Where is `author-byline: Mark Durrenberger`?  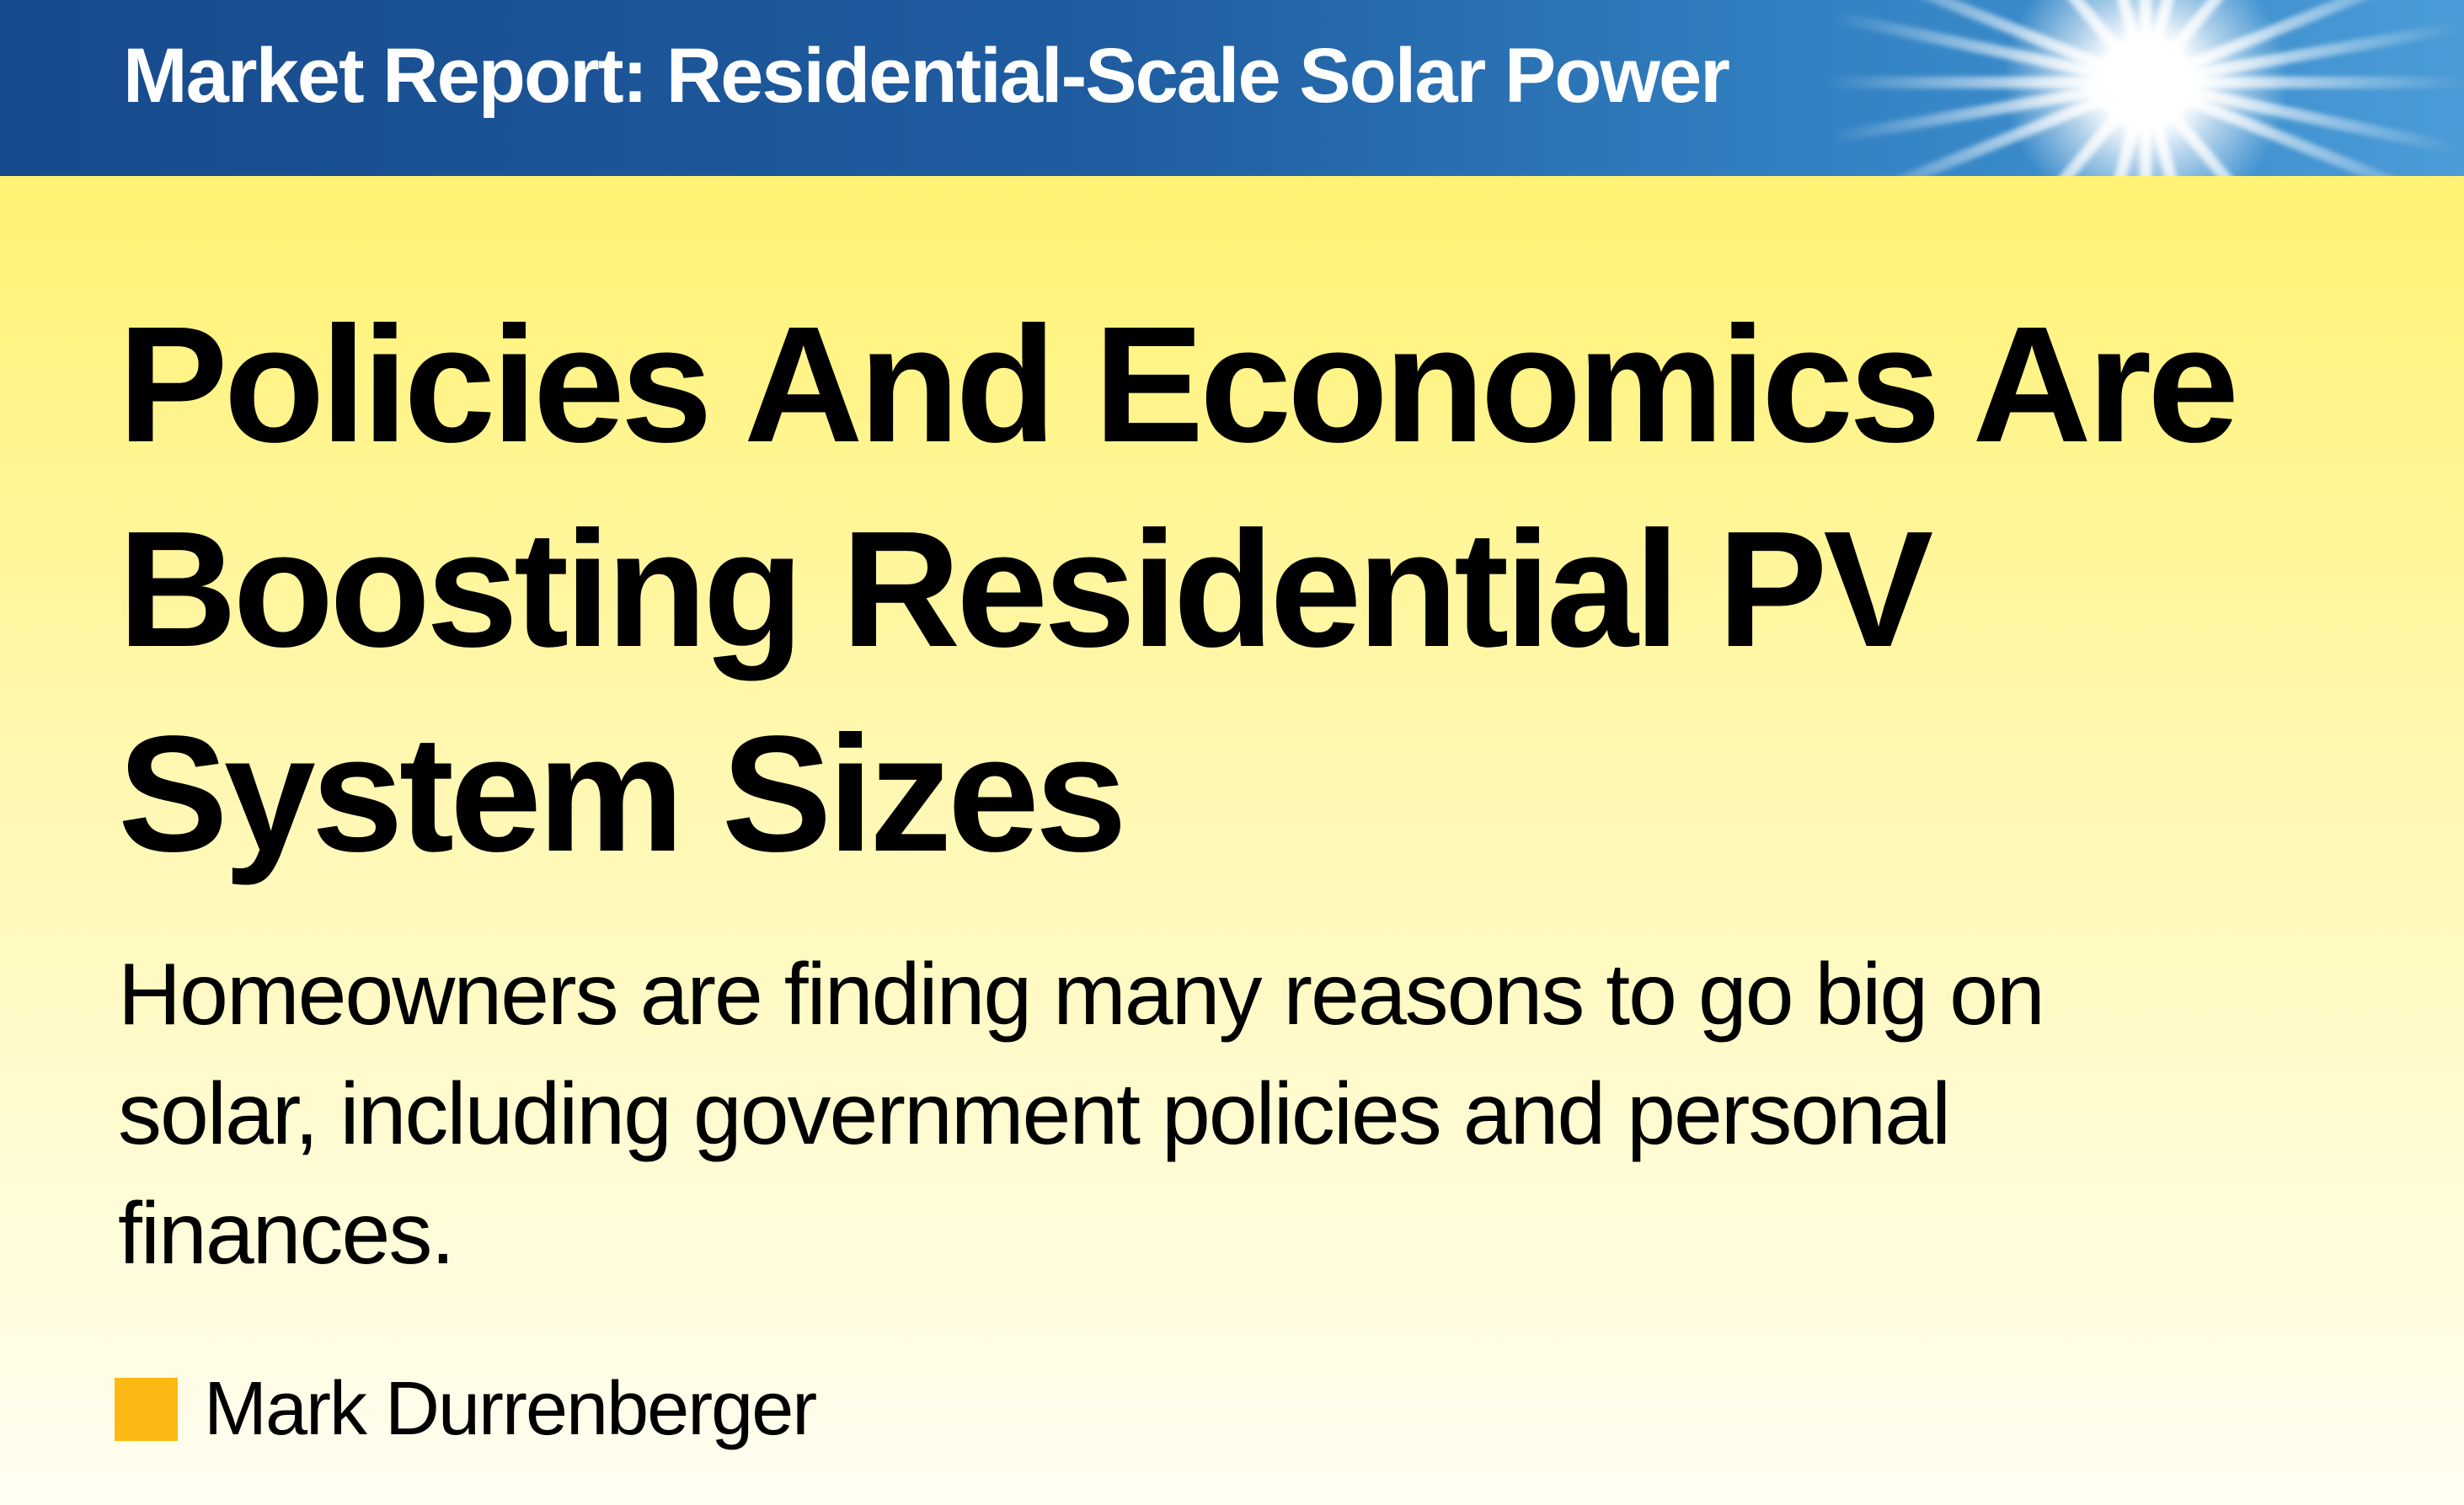
author-byline: Mark Durrenberger is located at coordinates (466, 1409).